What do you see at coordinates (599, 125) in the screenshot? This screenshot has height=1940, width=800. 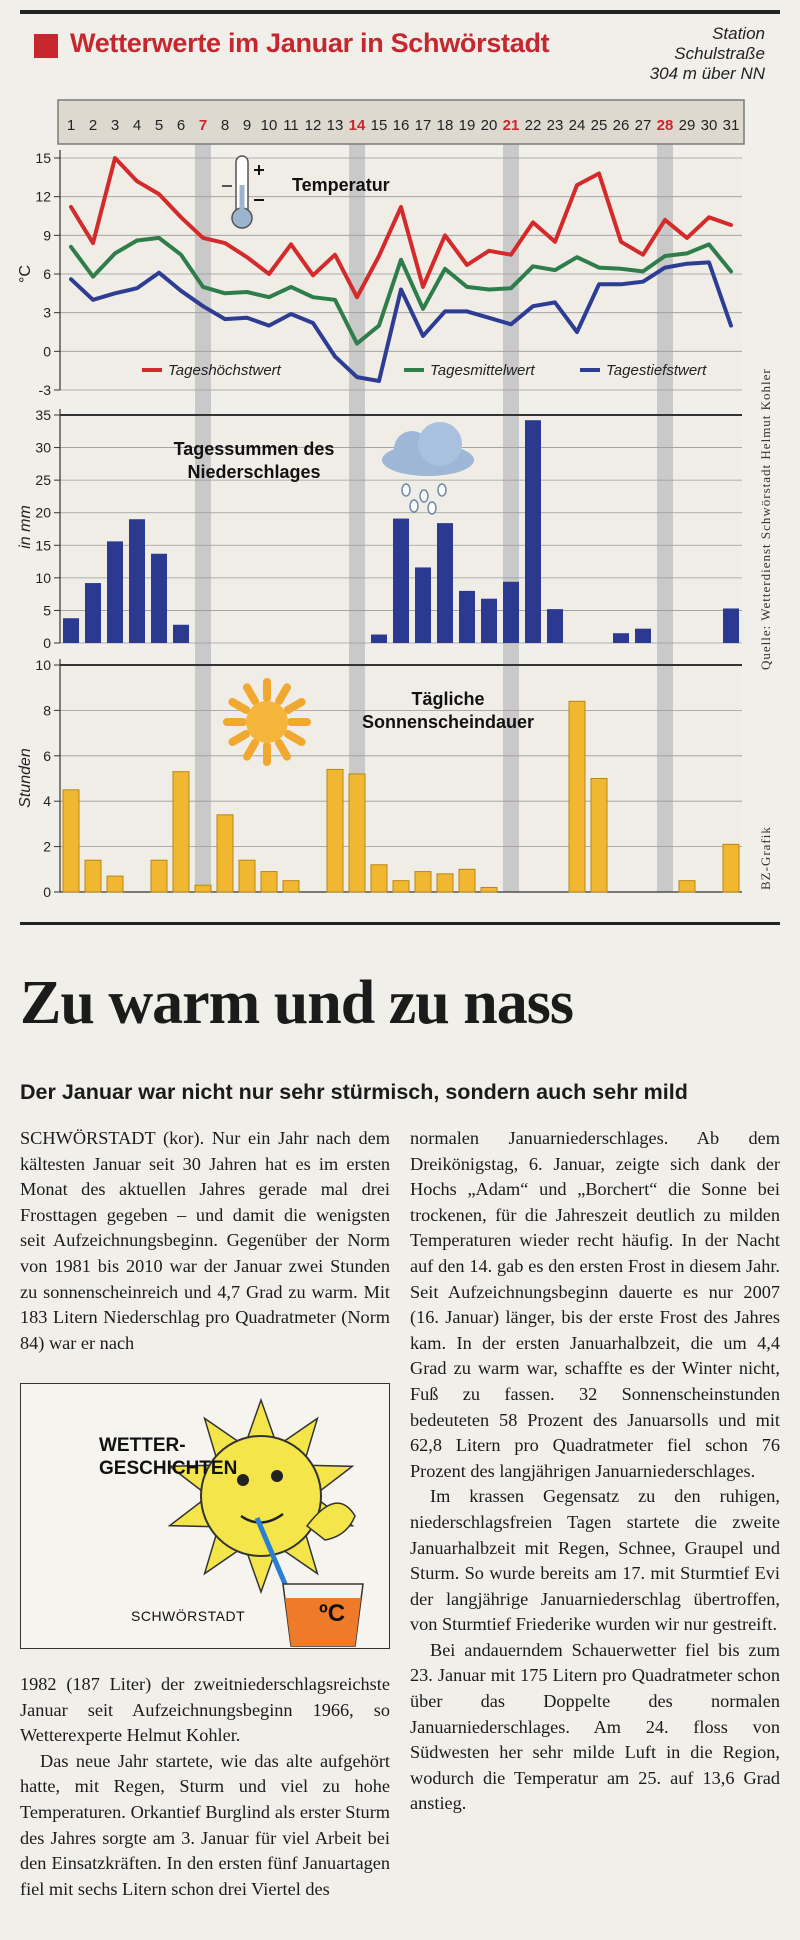 I see `day-label: 25` at bounding box center [599, 125].